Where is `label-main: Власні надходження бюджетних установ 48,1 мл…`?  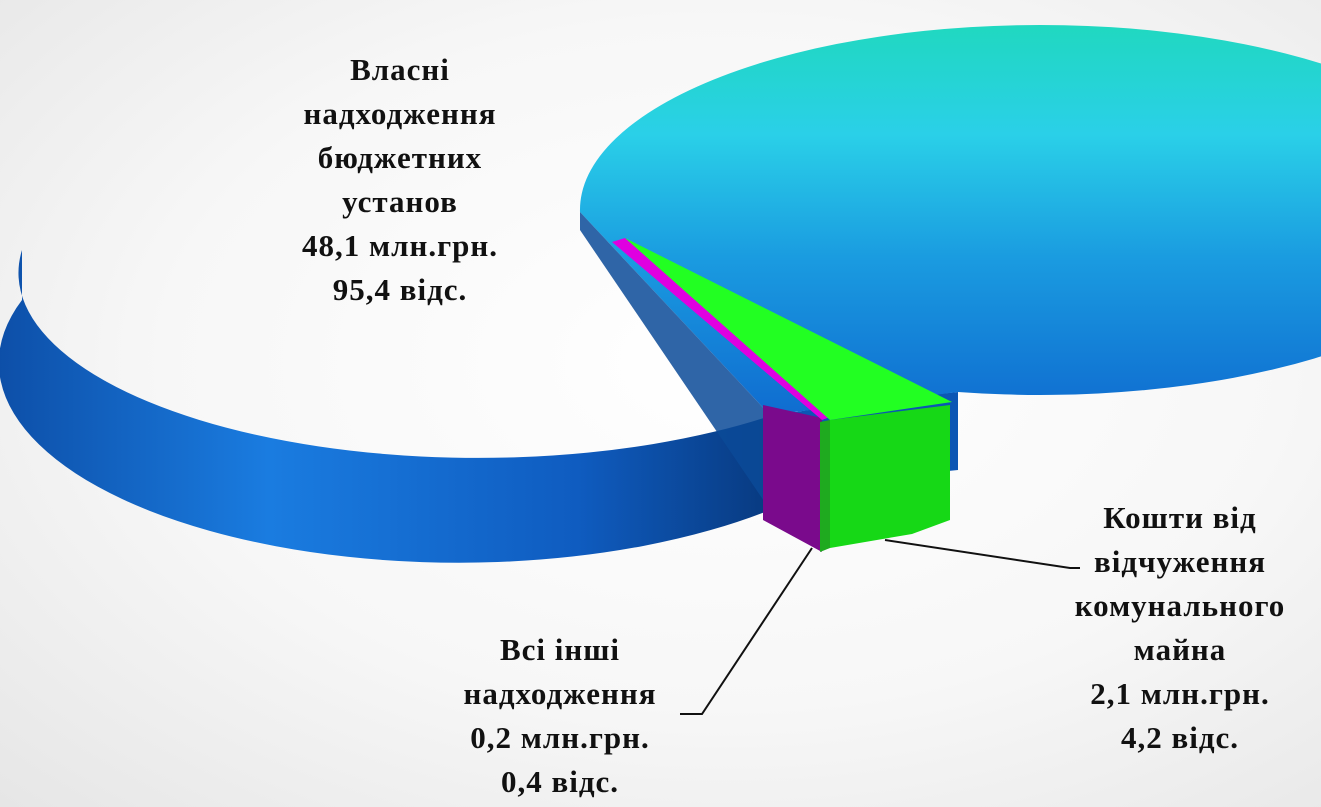
label-main: Власні надходження бюджетних установ 48,1 мл… is located at coordinates (400, 180).